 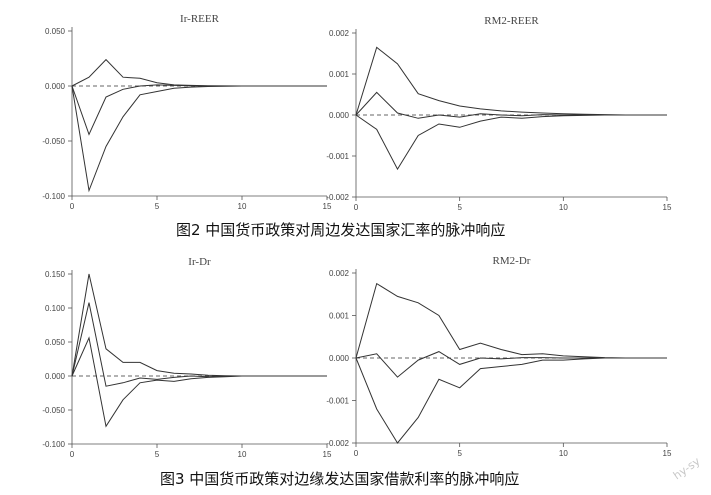 I want to click on chart-4-ytick-label: -0.001, so click(x=337, y=401).